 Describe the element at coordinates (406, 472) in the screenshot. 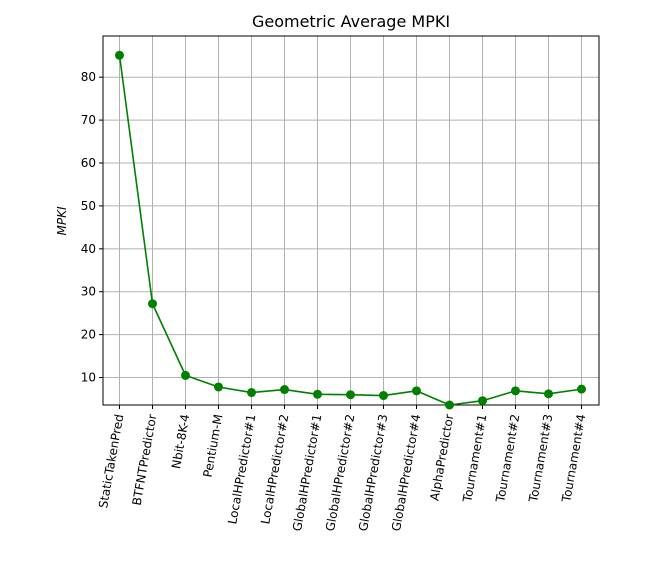

I see `x-tick-label: GlobalHPredictor#4` at that location.